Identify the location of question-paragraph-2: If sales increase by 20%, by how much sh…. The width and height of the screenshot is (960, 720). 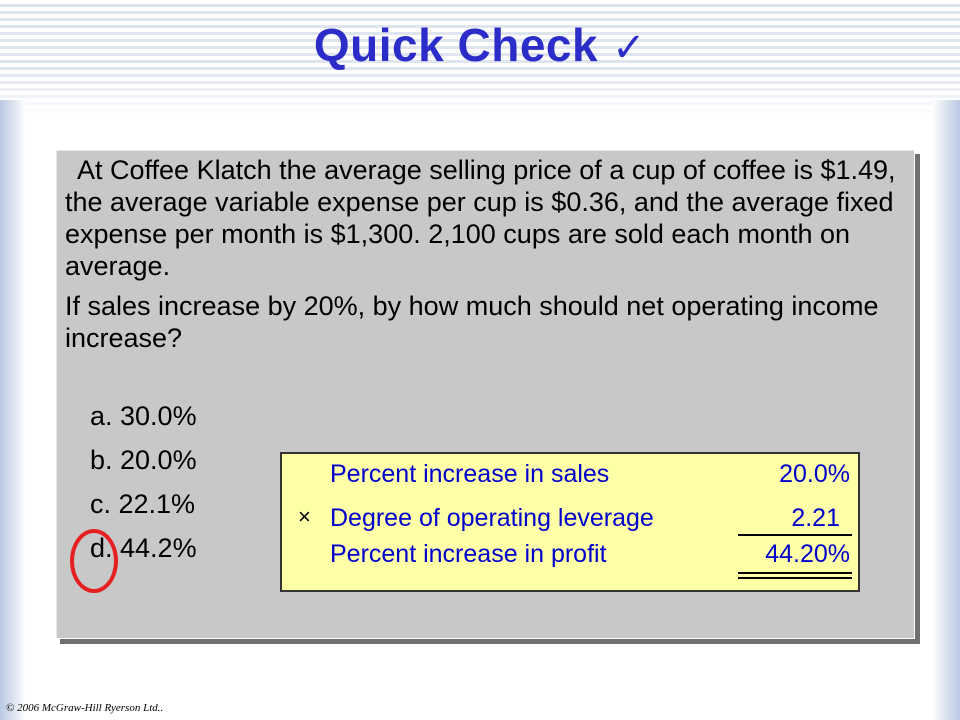
(472, 322).